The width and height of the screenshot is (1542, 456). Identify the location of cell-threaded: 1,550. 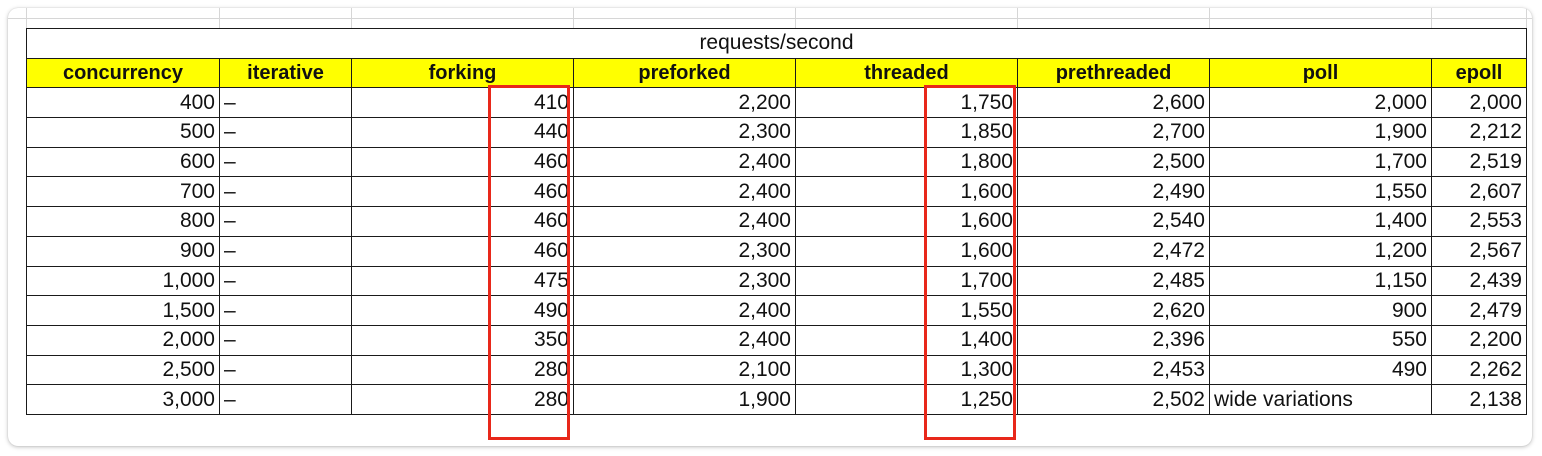
(906, 310).